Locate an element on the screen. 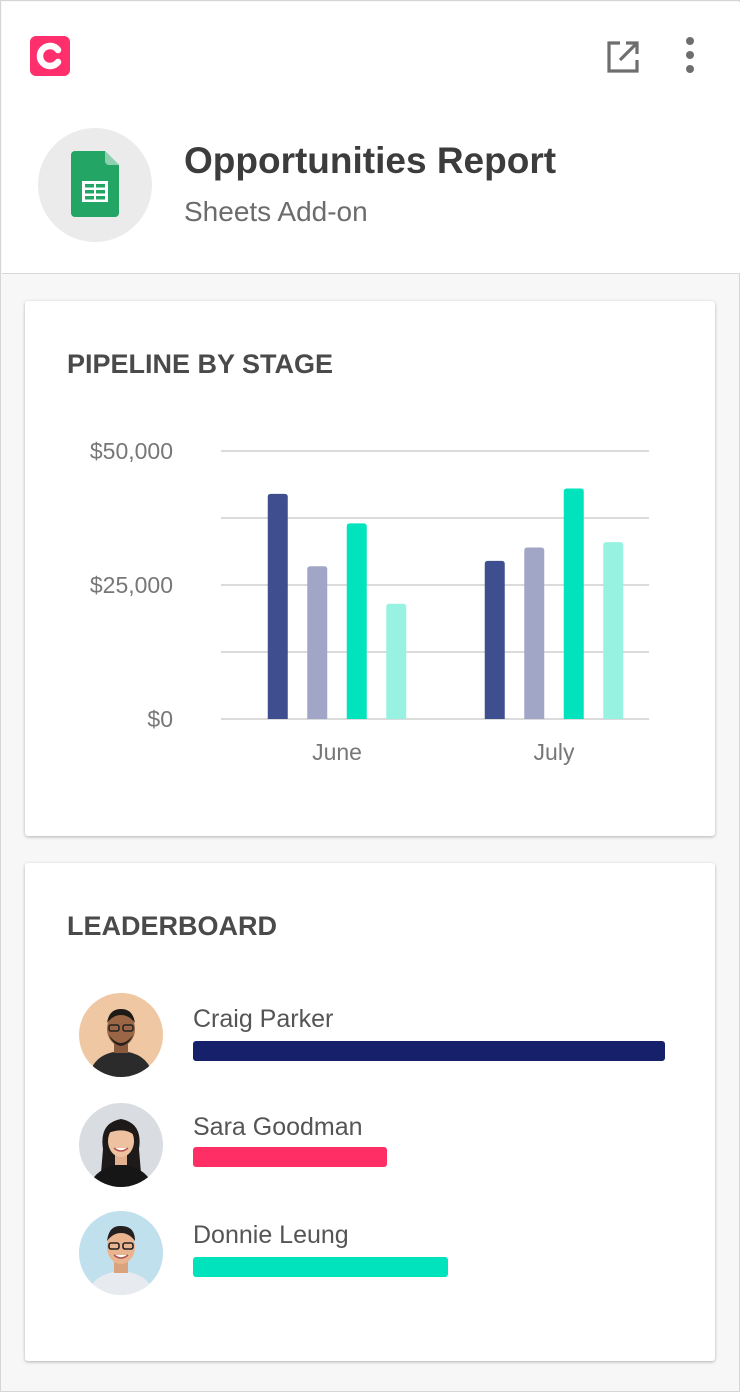 The width and height of the screenshot is (740, 1392). leaderboard-row: Donnie Leung is located at coordinates (370, 1262).